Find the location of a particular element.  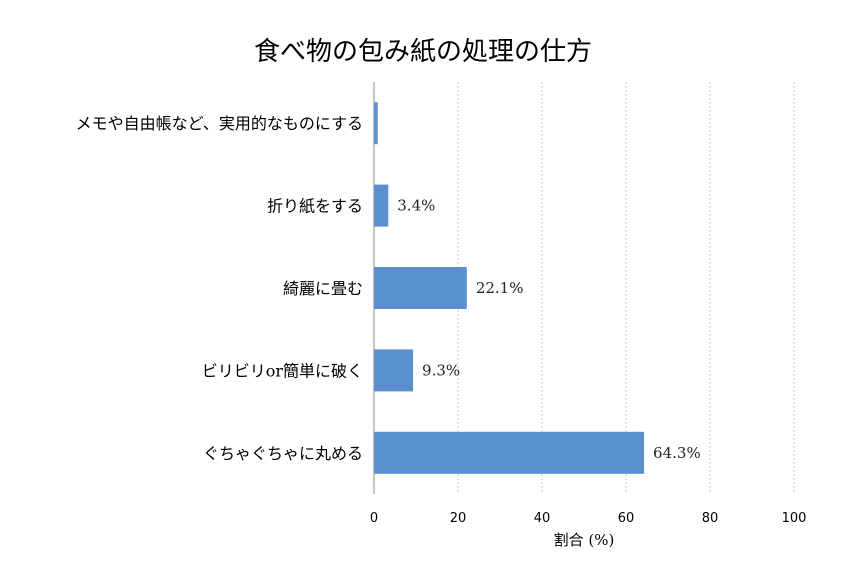

chart-title: 食べ物の包み紙の処理の仕方 is located at coordinates (423, 52).